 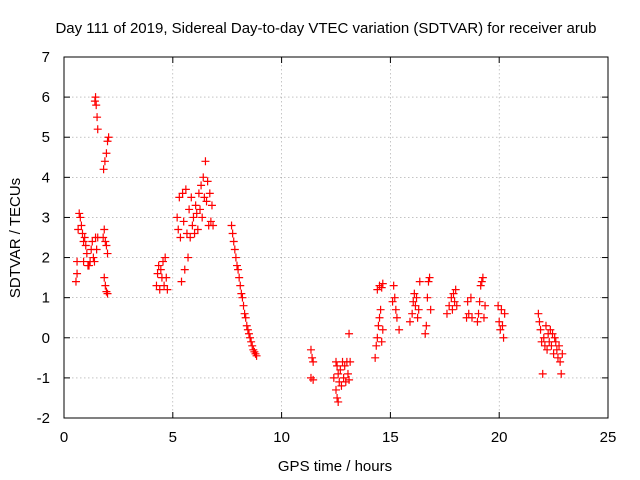 What do you see at coordinates (46, 177) in the screenshot?
I see `y-tick-label: 4` at bounding box center [46, 177].